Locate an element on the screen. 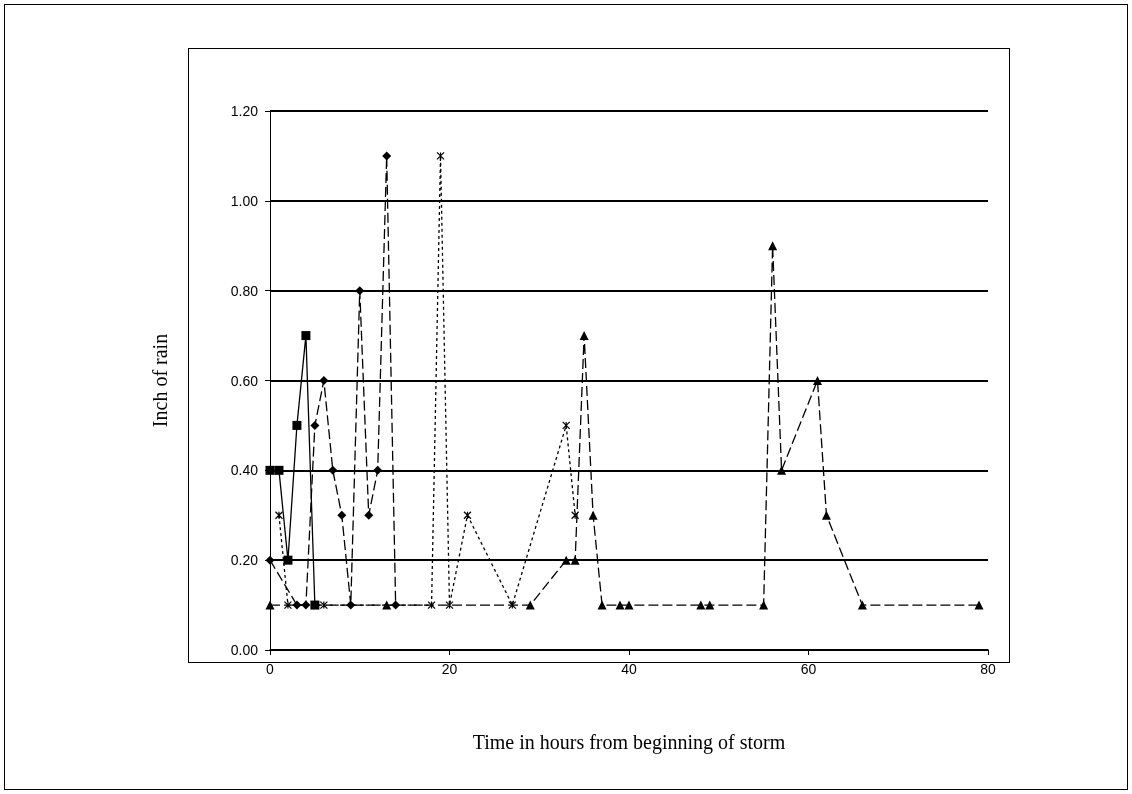 The height and width of the screenshot is (794, 1132). y-tick-label: 0.60 is located at coordinates (244, 380).